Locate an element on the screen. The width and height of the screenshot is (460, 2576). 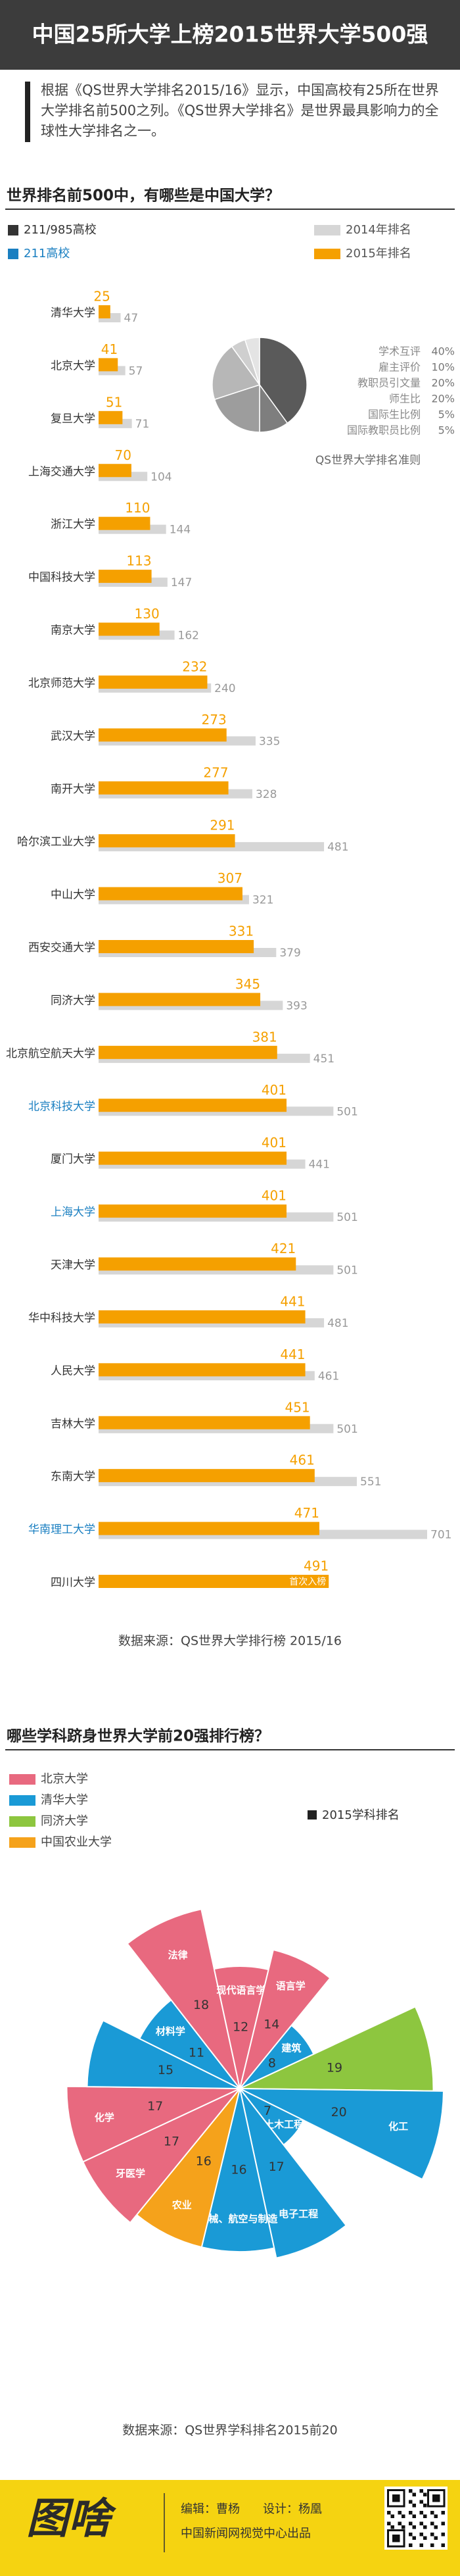
value-label-2014: 551 is located at coordinates (370, 1482).